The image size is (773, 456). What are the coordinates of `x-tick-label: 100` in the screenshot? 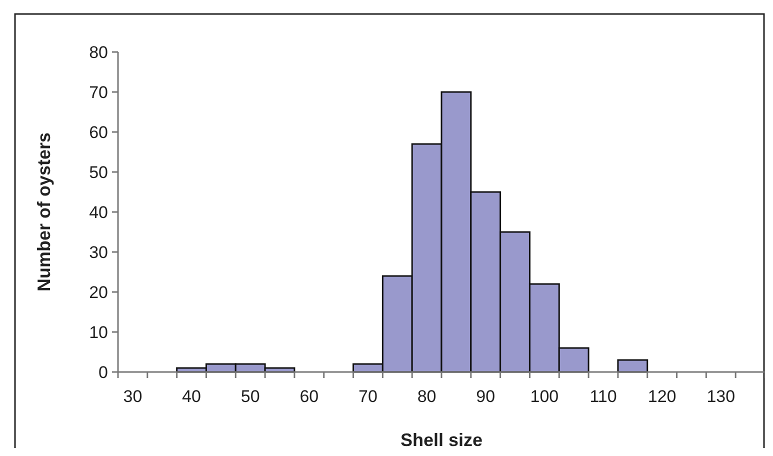 It's located at (544, 396).